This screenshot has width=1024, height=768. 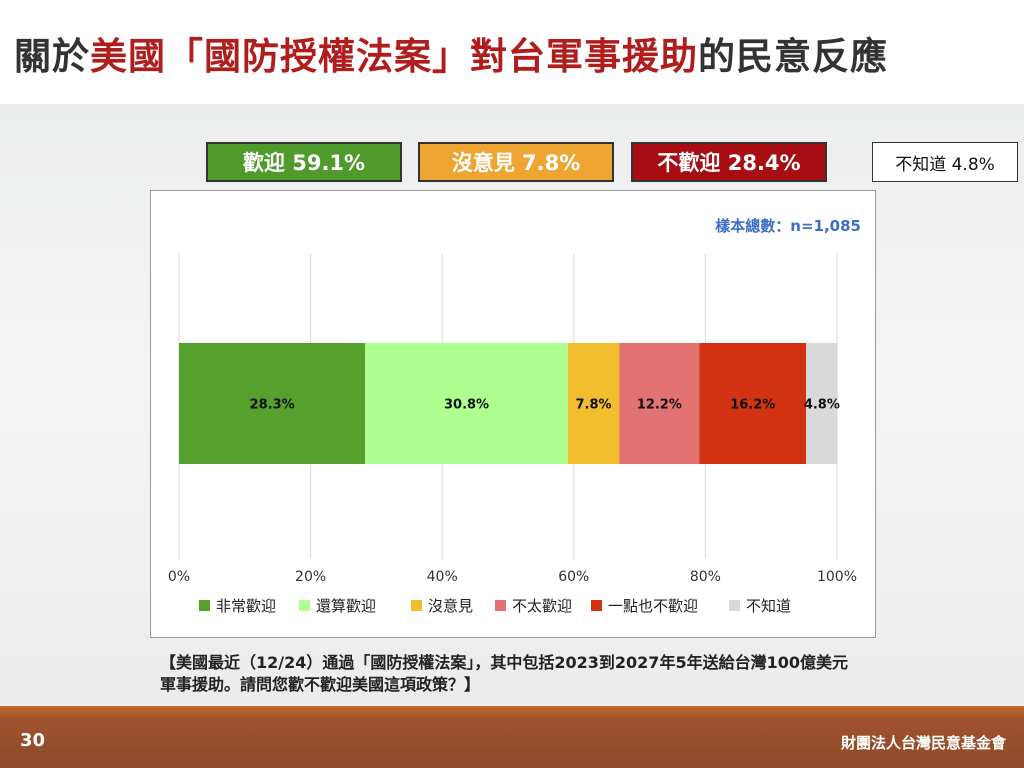 I want to click on title-bar: 關於美國「國防授權法案」對台軍事援助的民意反應, so click(x=512, y=52).